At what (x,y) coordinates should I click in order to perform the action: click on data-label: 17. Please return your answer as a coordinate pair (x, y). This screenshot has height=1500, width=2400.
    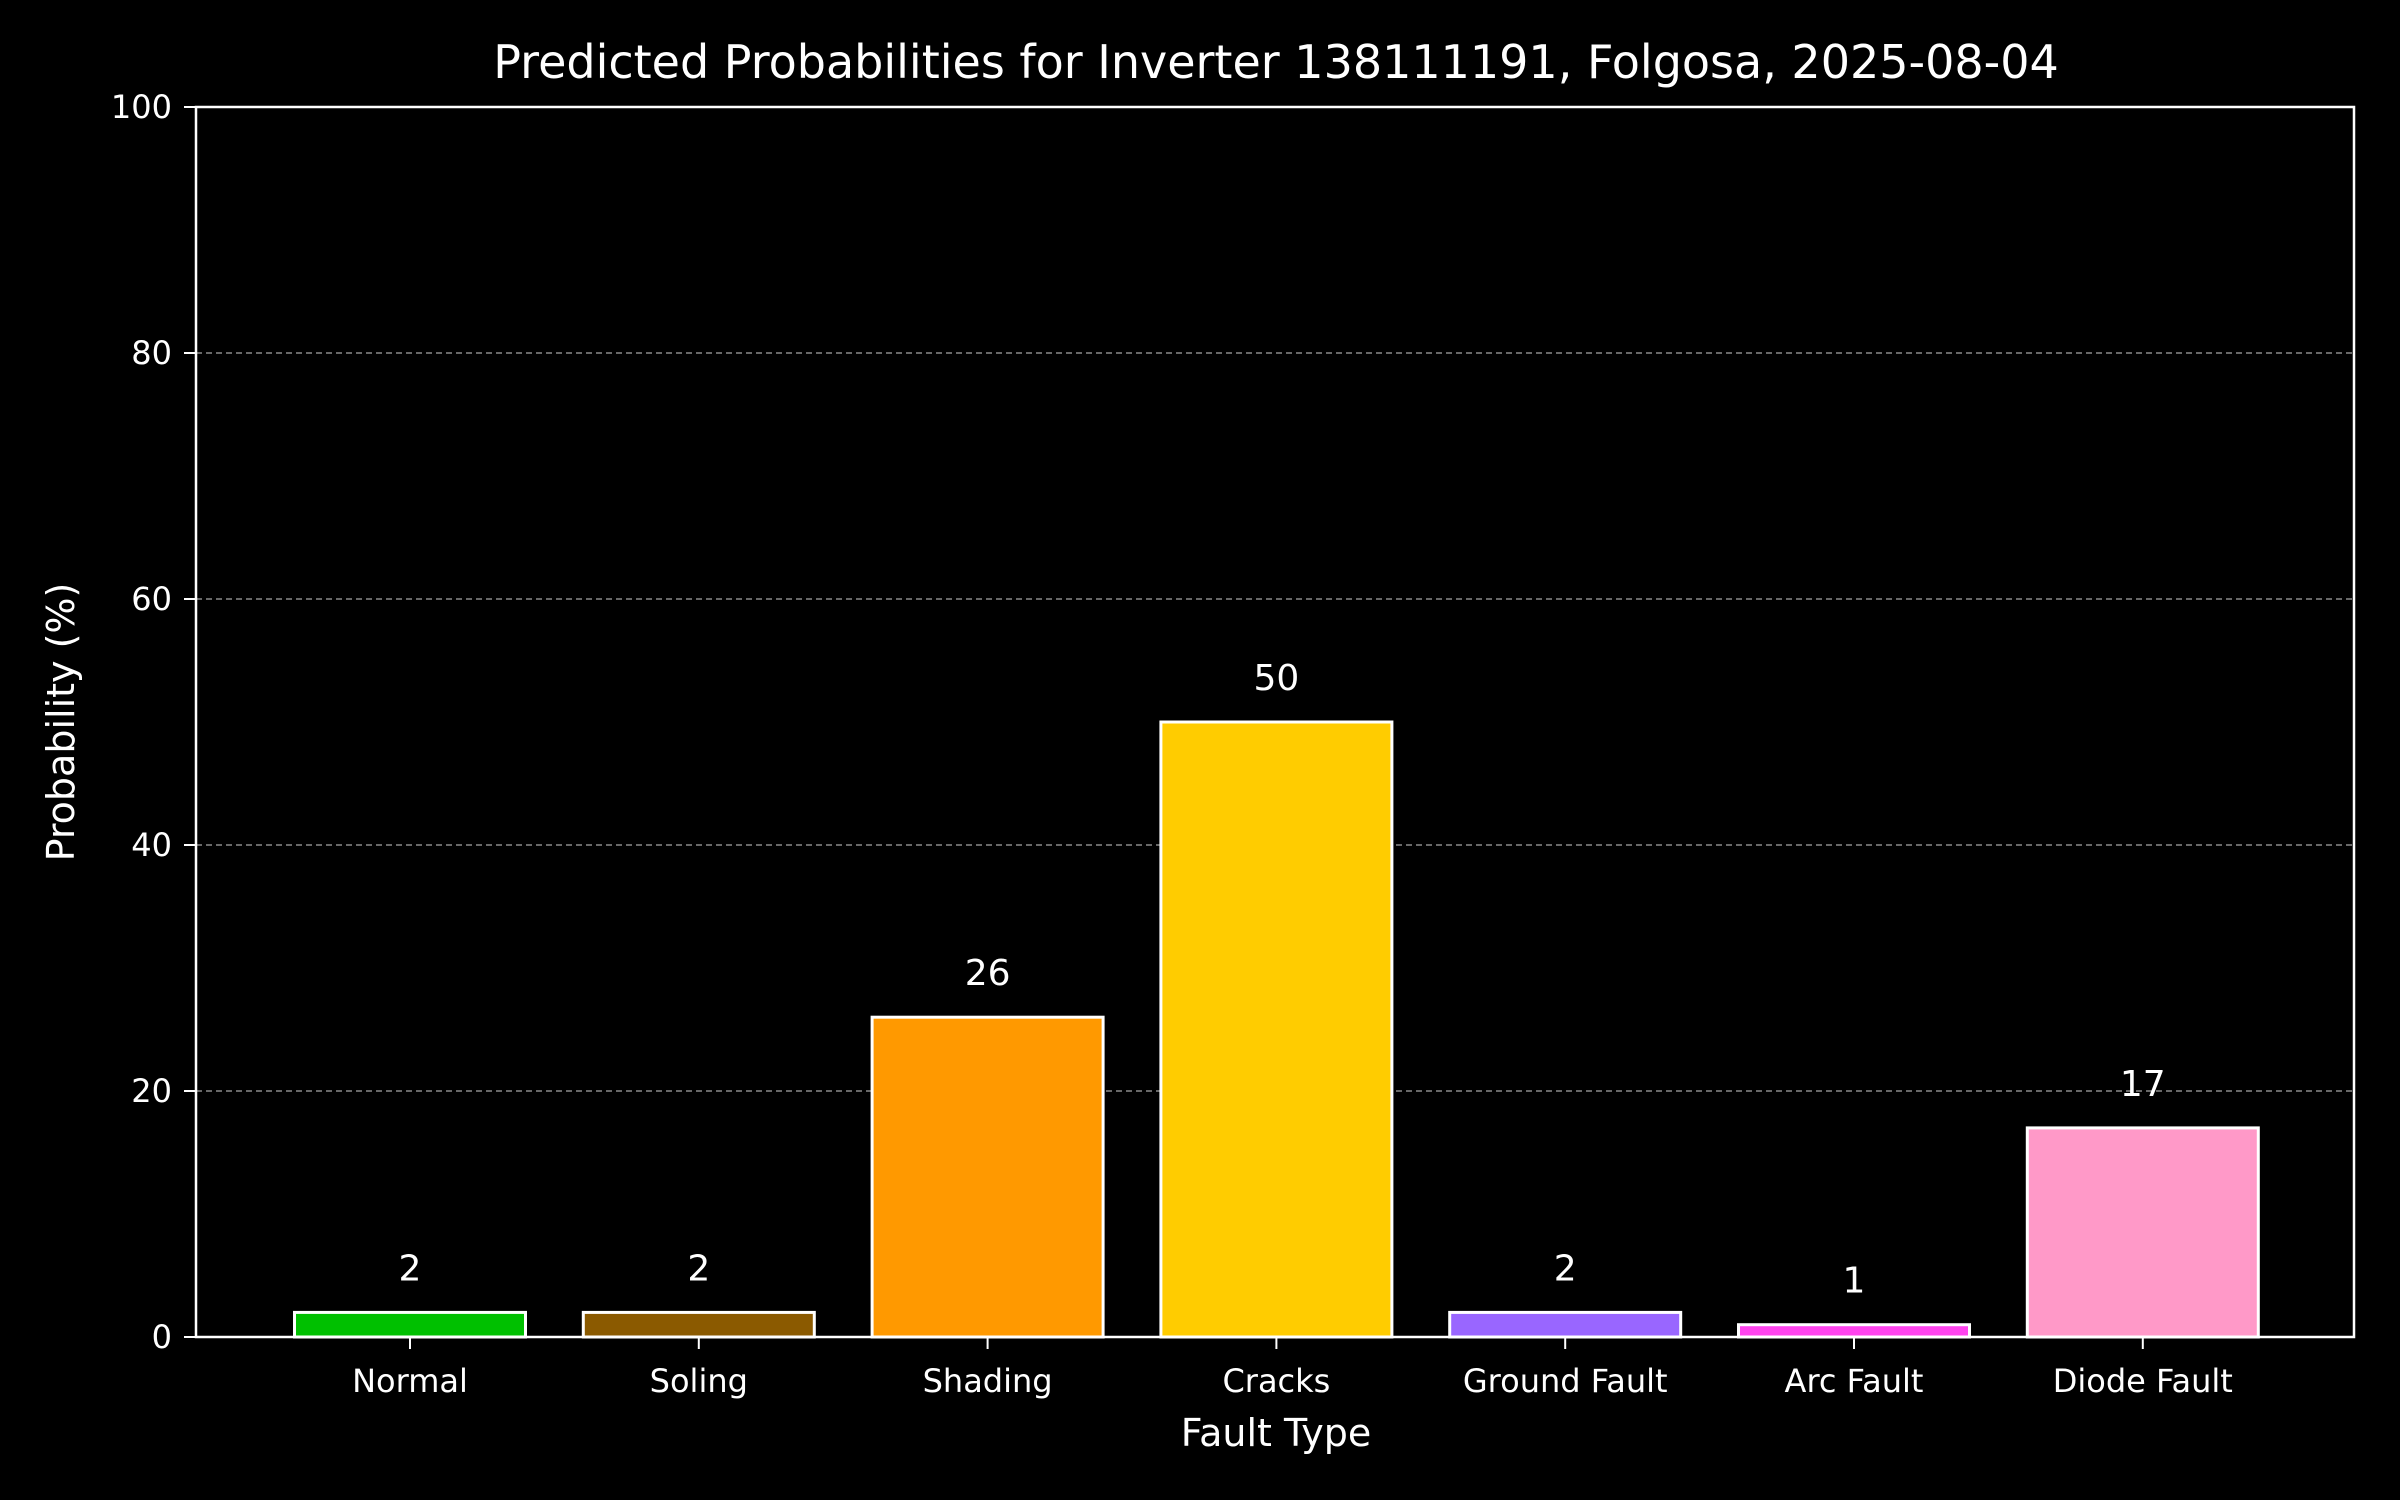
    Looking at the image, I should click on (2143, 1084).